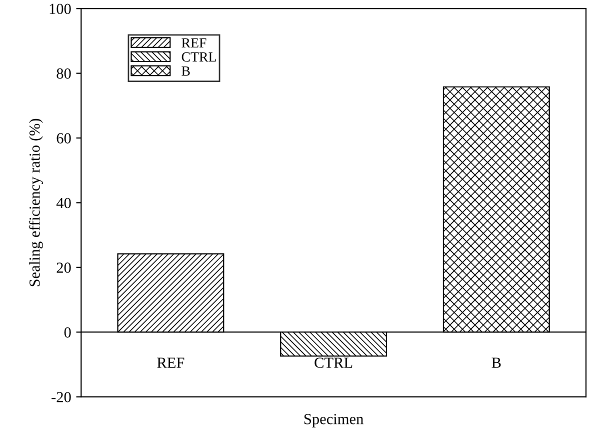 The height and width of the screenshot is (429, 601). I want to click on y-tick-label: 40, so click(63, 203).